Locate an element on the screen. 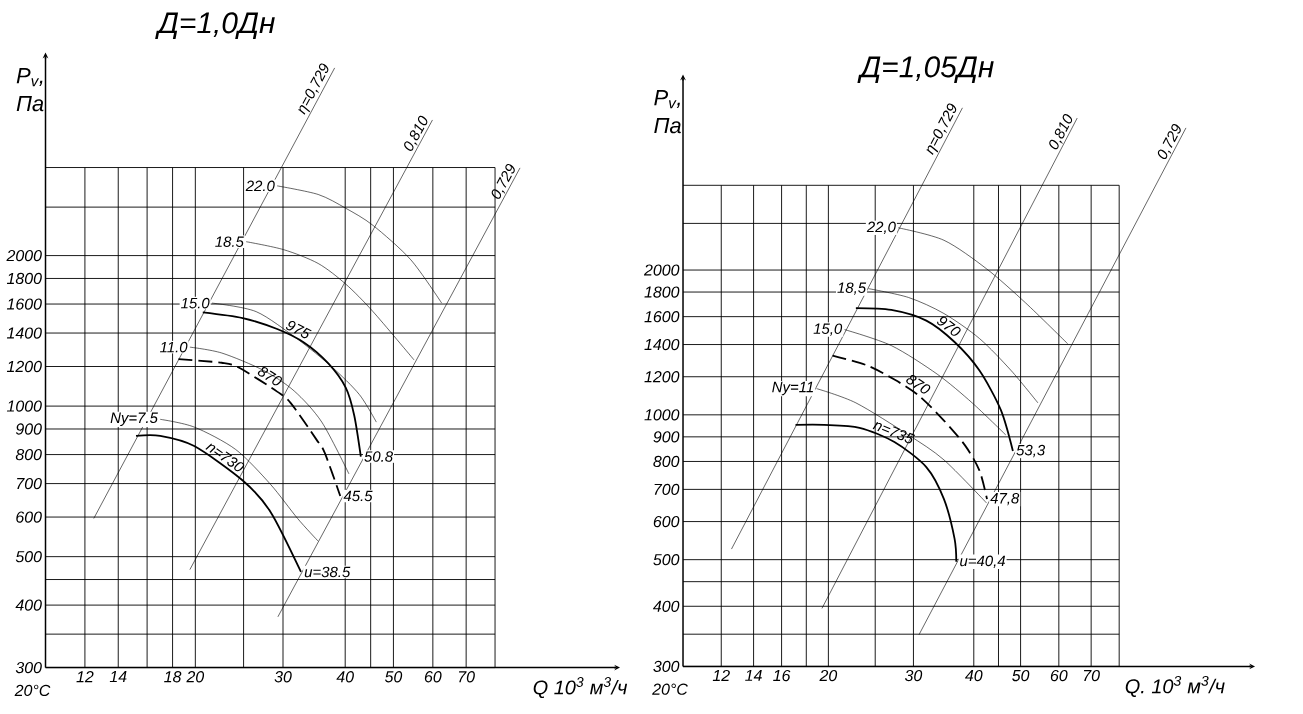 This screenshot has width=1303, height=714. series-label: Ny=7.5 is located at coordinates (134, 419).